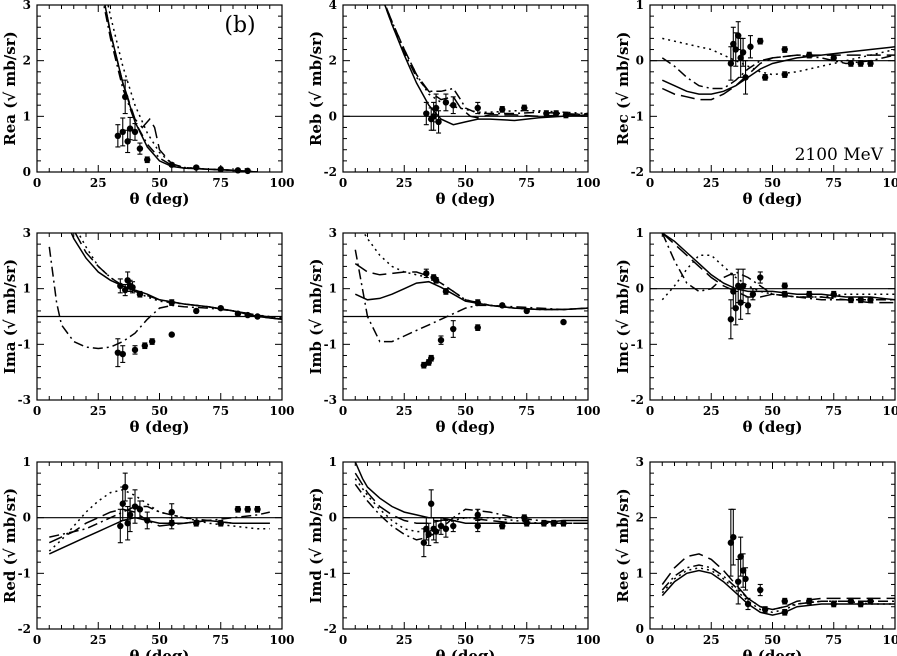 The image size is (897, 656). Describe the element at coordinates (640, 518) in the screenshot. I see `y-tick-label: 2` at that location.